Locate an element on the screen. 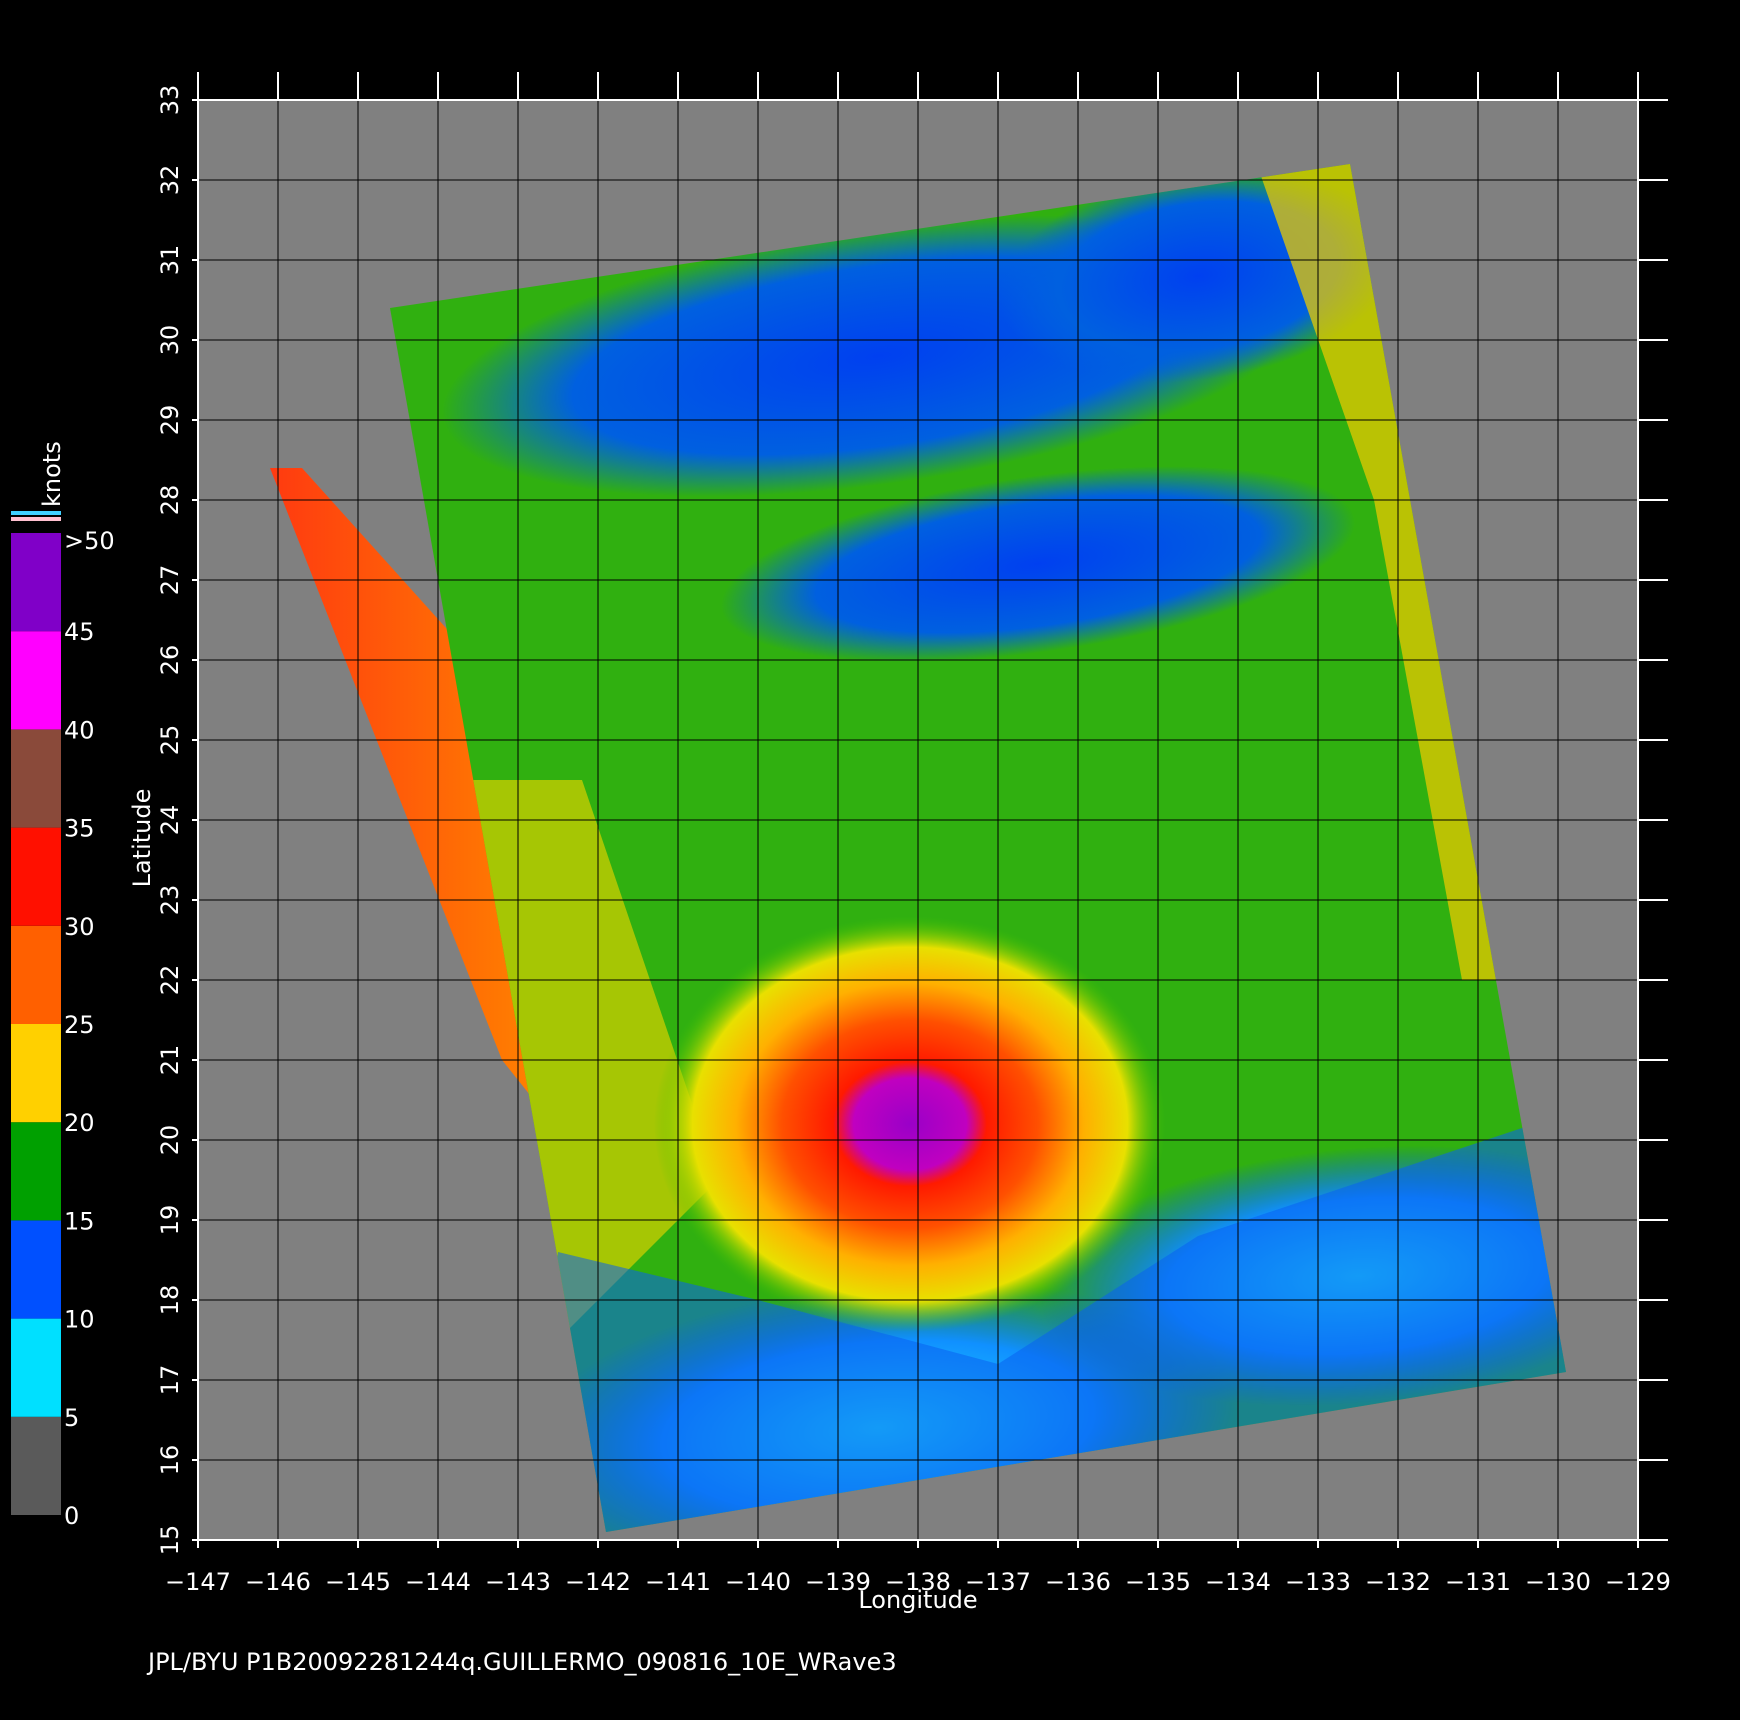 Image resolution: width=1740 pixels, height=1720 pixels. y-tick-label: 33 is located at coordinates (170, 100).